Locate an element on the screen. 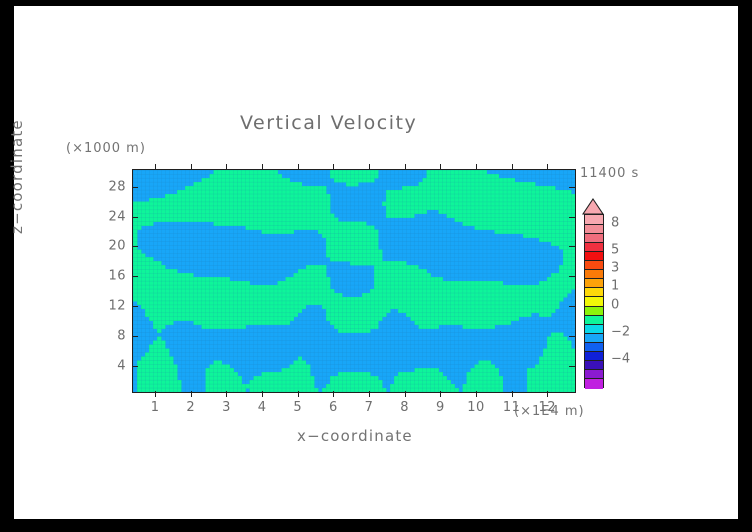  x-tick-label: 1 is located at coordinates (155, 407).